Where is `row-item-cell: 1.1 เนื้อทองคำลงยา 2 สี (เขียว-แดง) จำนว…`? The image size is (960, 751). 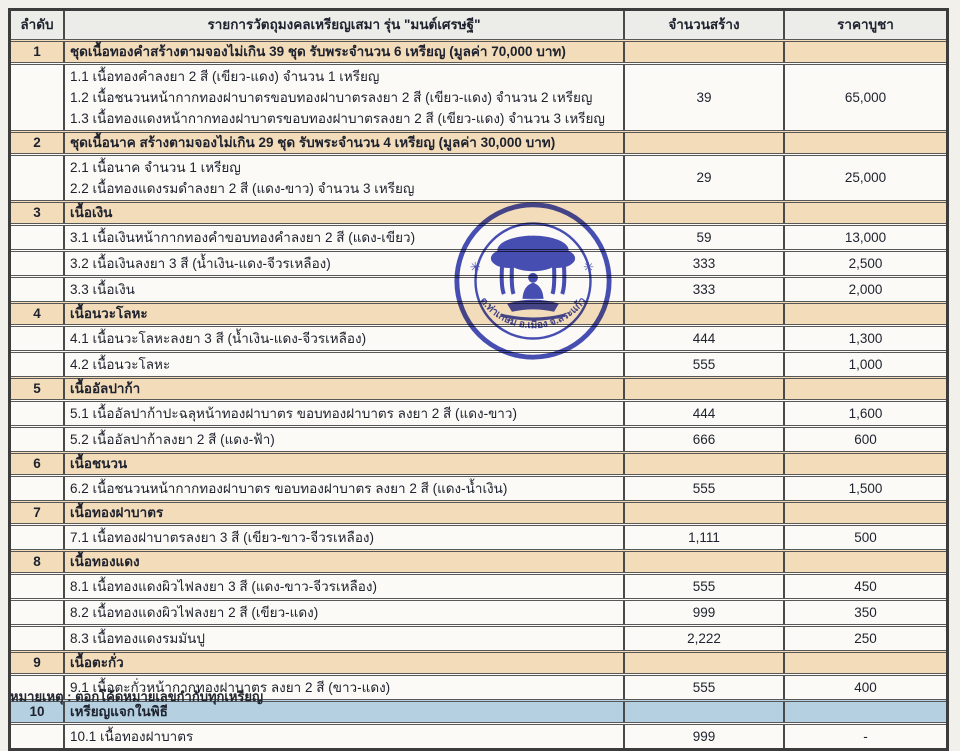 row-item-cell: 1.1 เนื้อทองคำลงยา 2 สี (เขียว-แดง) จำนว… is located at coordinates (345, 97).